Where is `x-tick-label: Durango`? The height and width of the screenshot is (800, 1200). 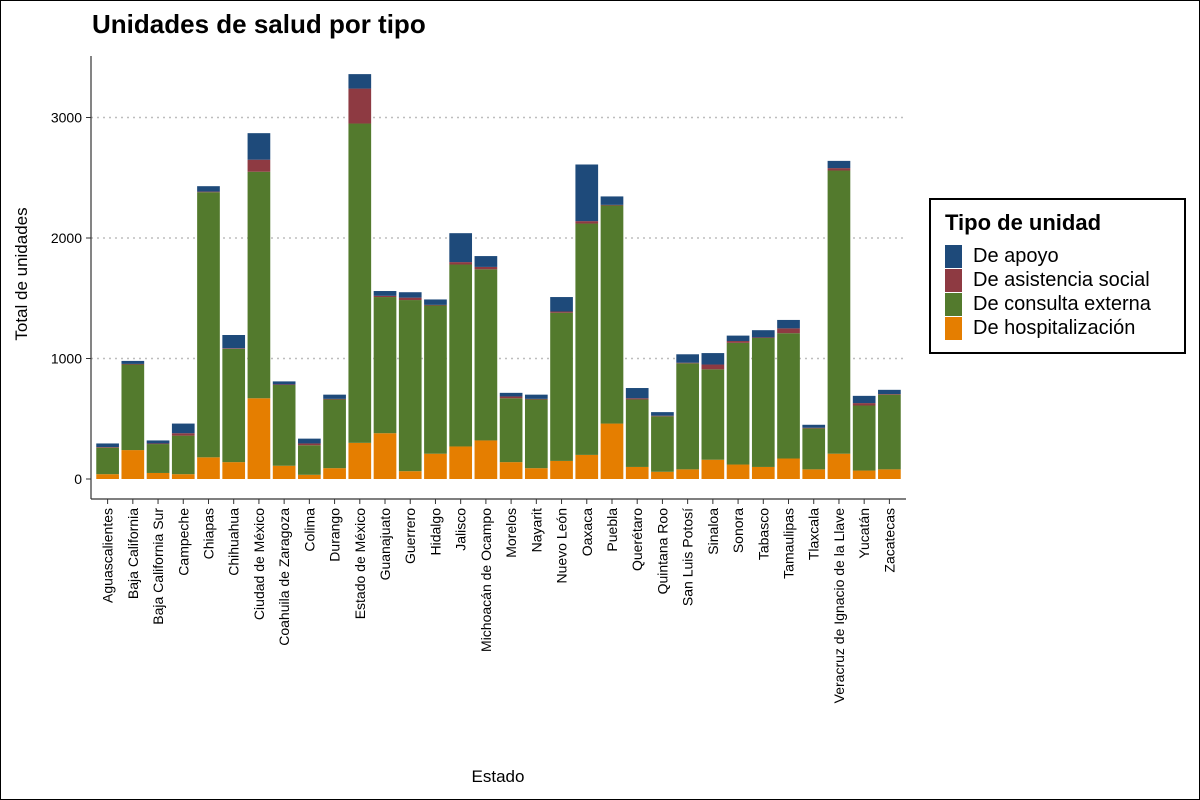 x-tick-label: Durango is located at coordinates (335, 535).